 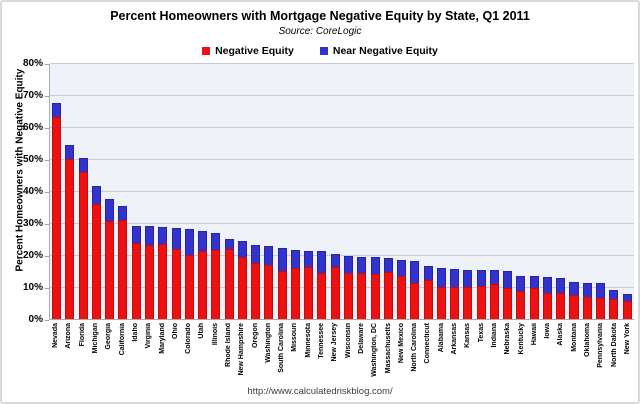 I want to click on x-axis-label: California, so click(x=122, y=339).